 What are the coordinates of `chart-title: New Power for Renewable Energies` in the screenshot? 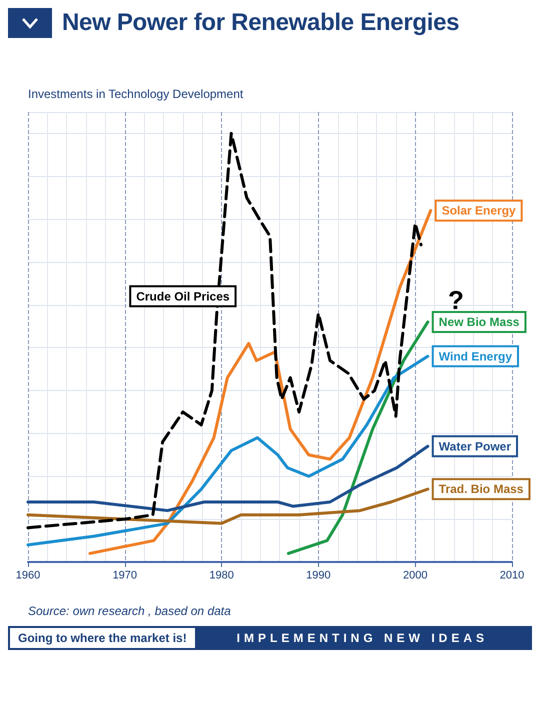 It's located at (261, 23).